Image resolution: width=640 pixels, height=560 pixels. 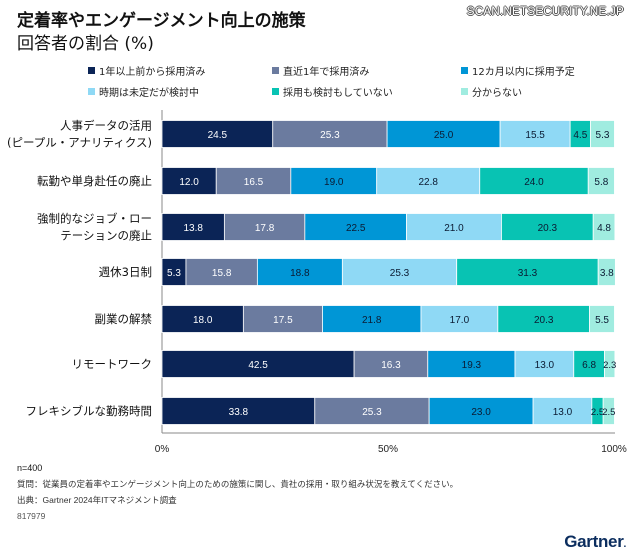 I want to click on data-label: 23.0, so click(x=481, y=412).